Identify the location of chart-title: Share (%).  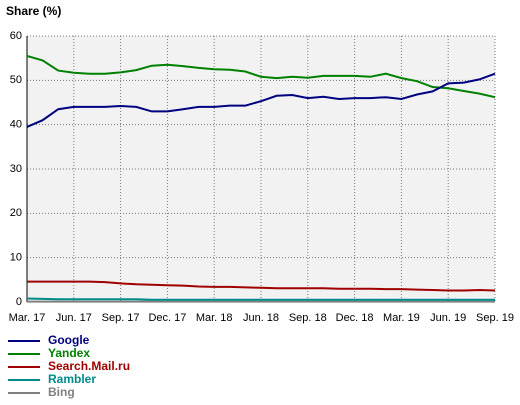
(33, 11).